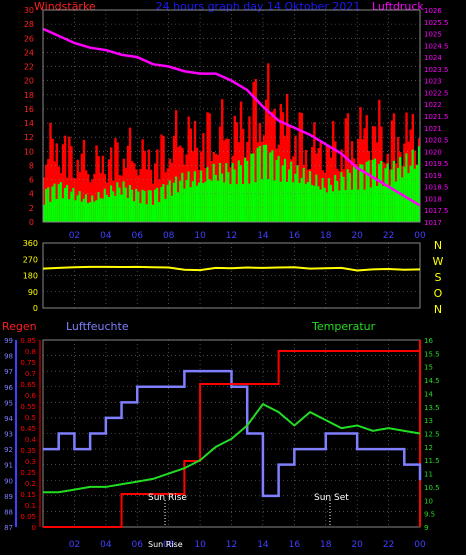 The height and width of the screenshot is (555, 466). Describe the element at coordinates (433, 223) in the screenshot. I see `pressure-tick-label: 1017` at that location.